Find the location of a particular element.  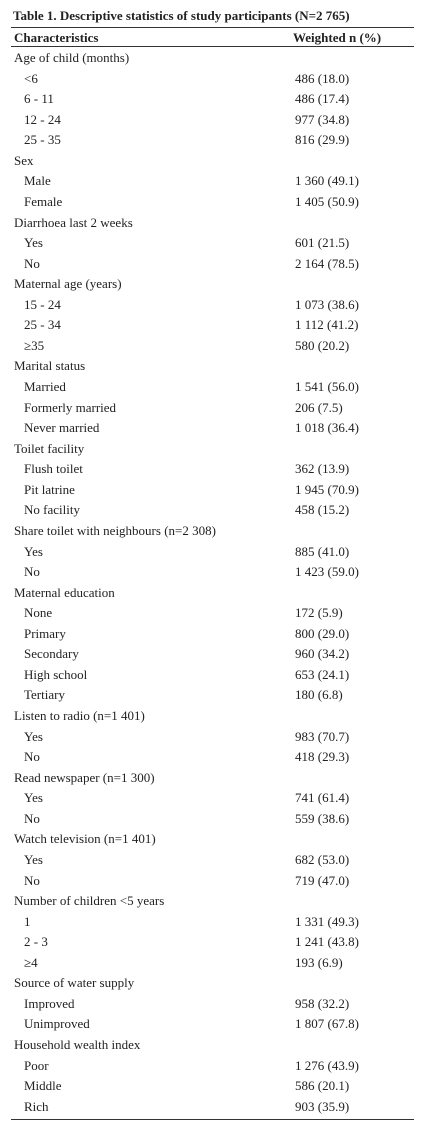

row-value: 1 018 (36.4) is located at coordinates (327, 428).